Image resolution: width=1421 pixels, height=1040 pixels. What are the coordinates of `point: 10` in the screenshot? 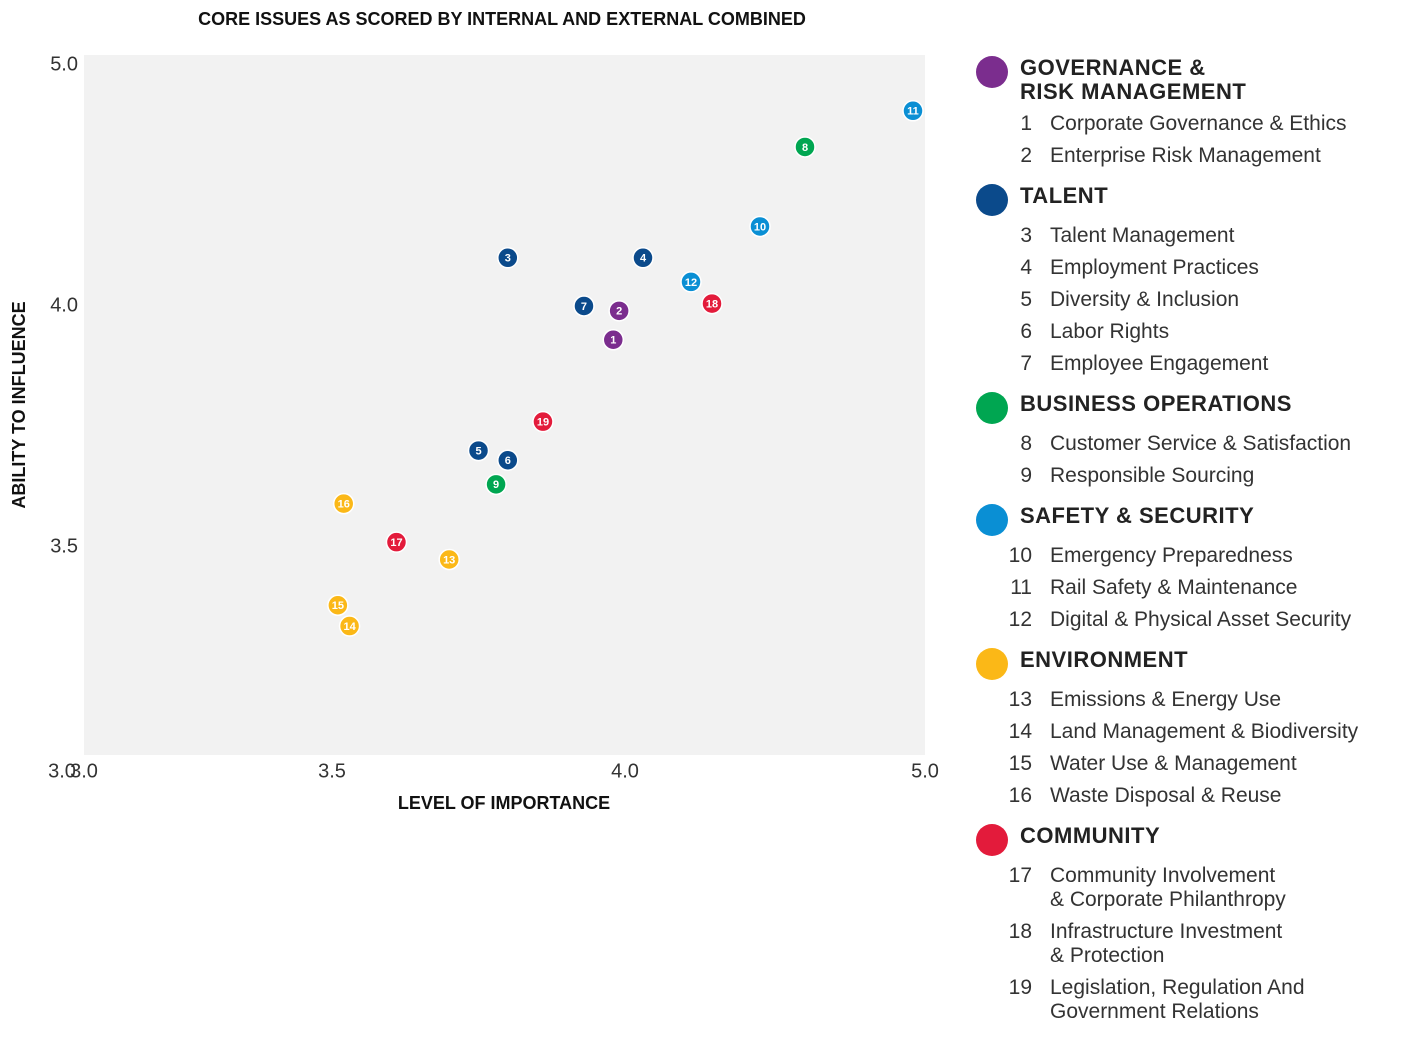 It's located at (760, 226).